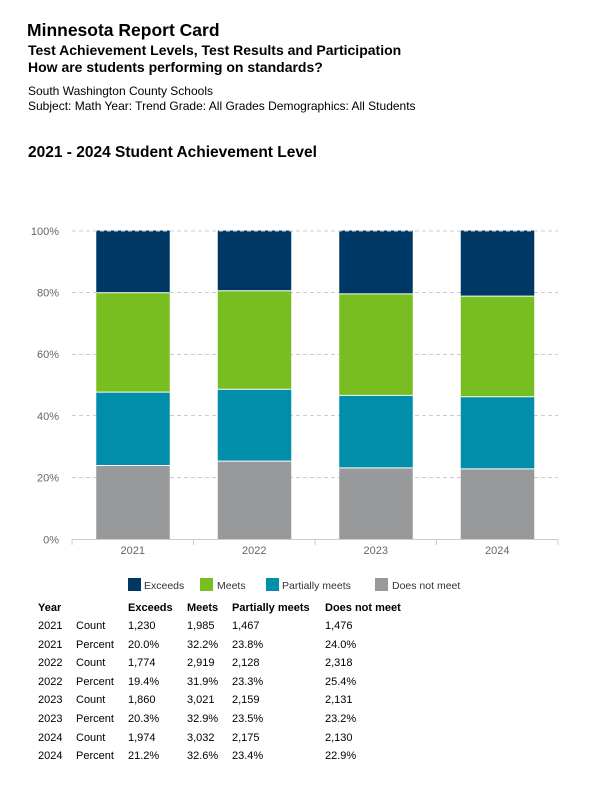 The width and height of the screenshot is (600, 800). Describe the element at coordinates (51, 541) in the screenshot. I see `svg-text: 0%` at that location.